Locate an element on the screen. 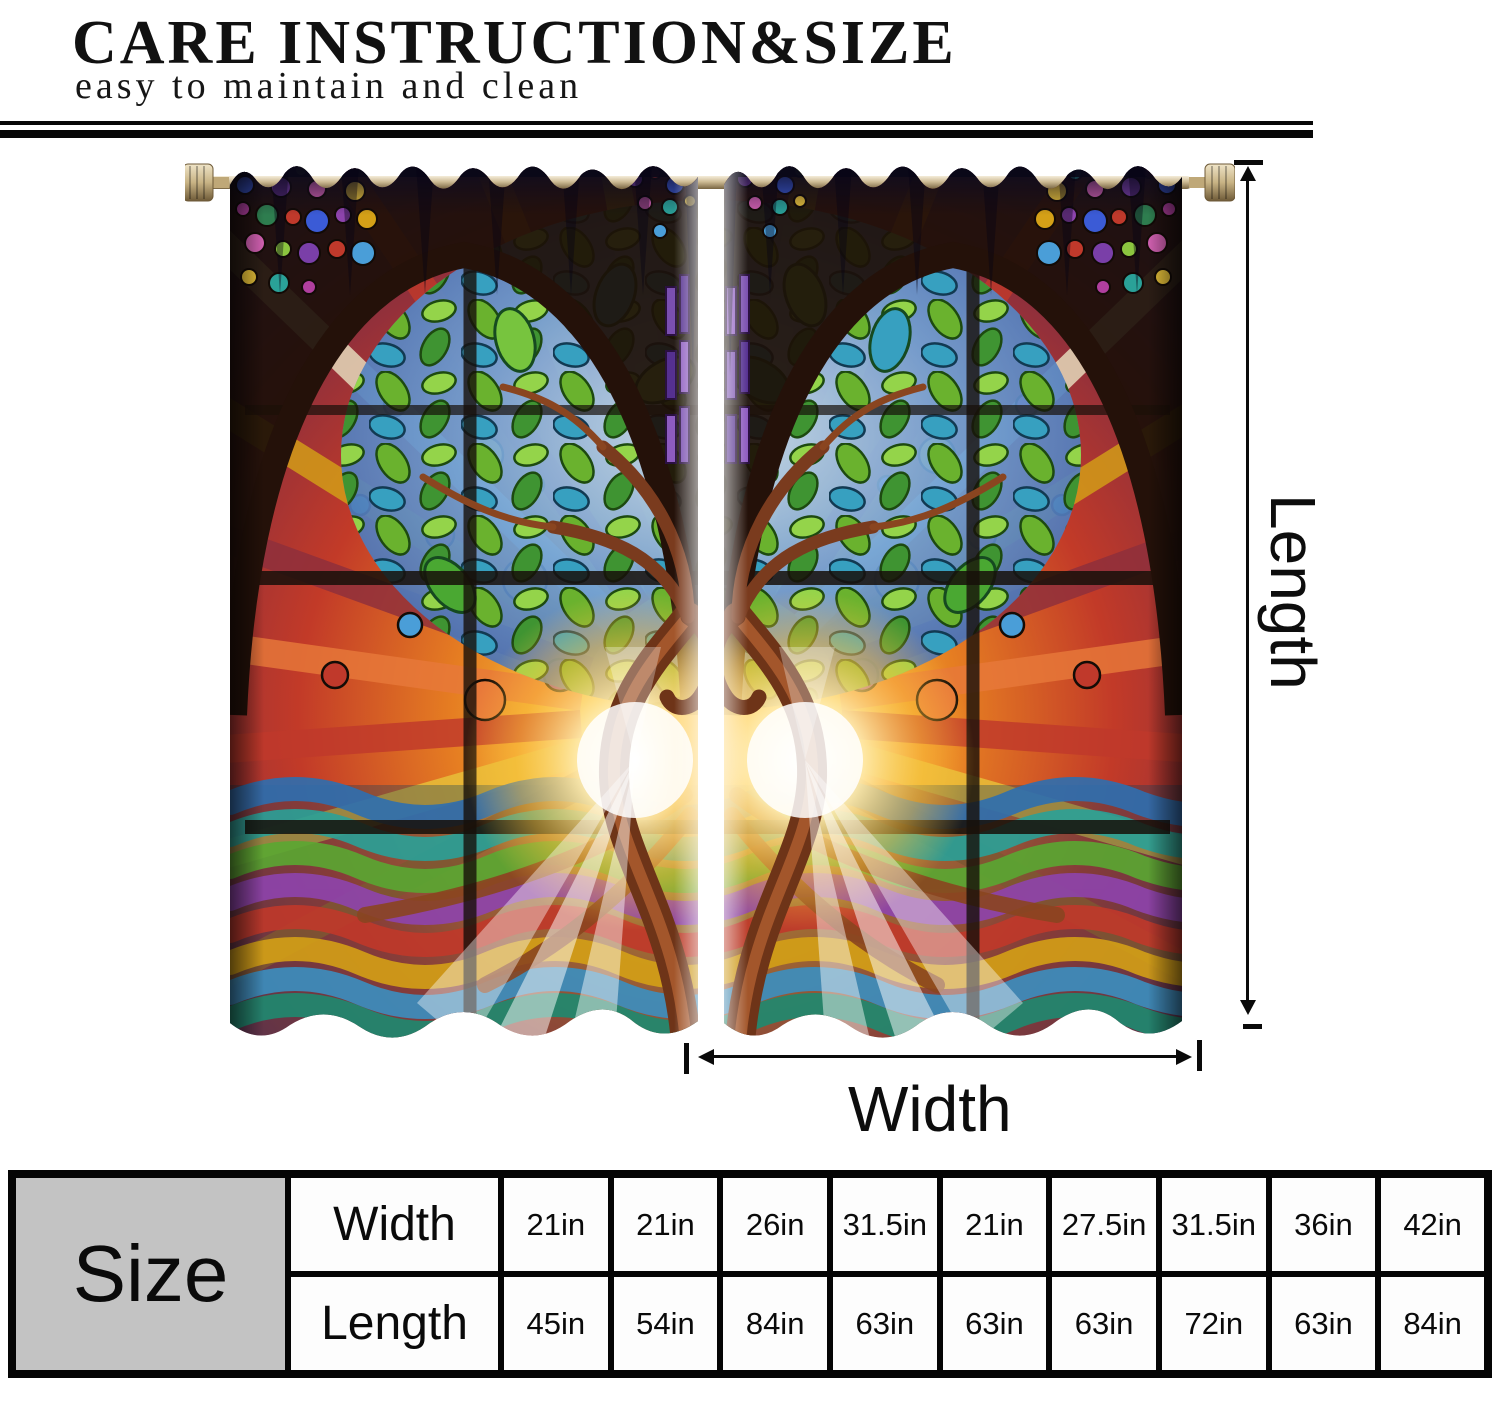 The image size is (1500, 1401). page-subtitle: easy to maintain and clean is located at coordinates (329, 86).